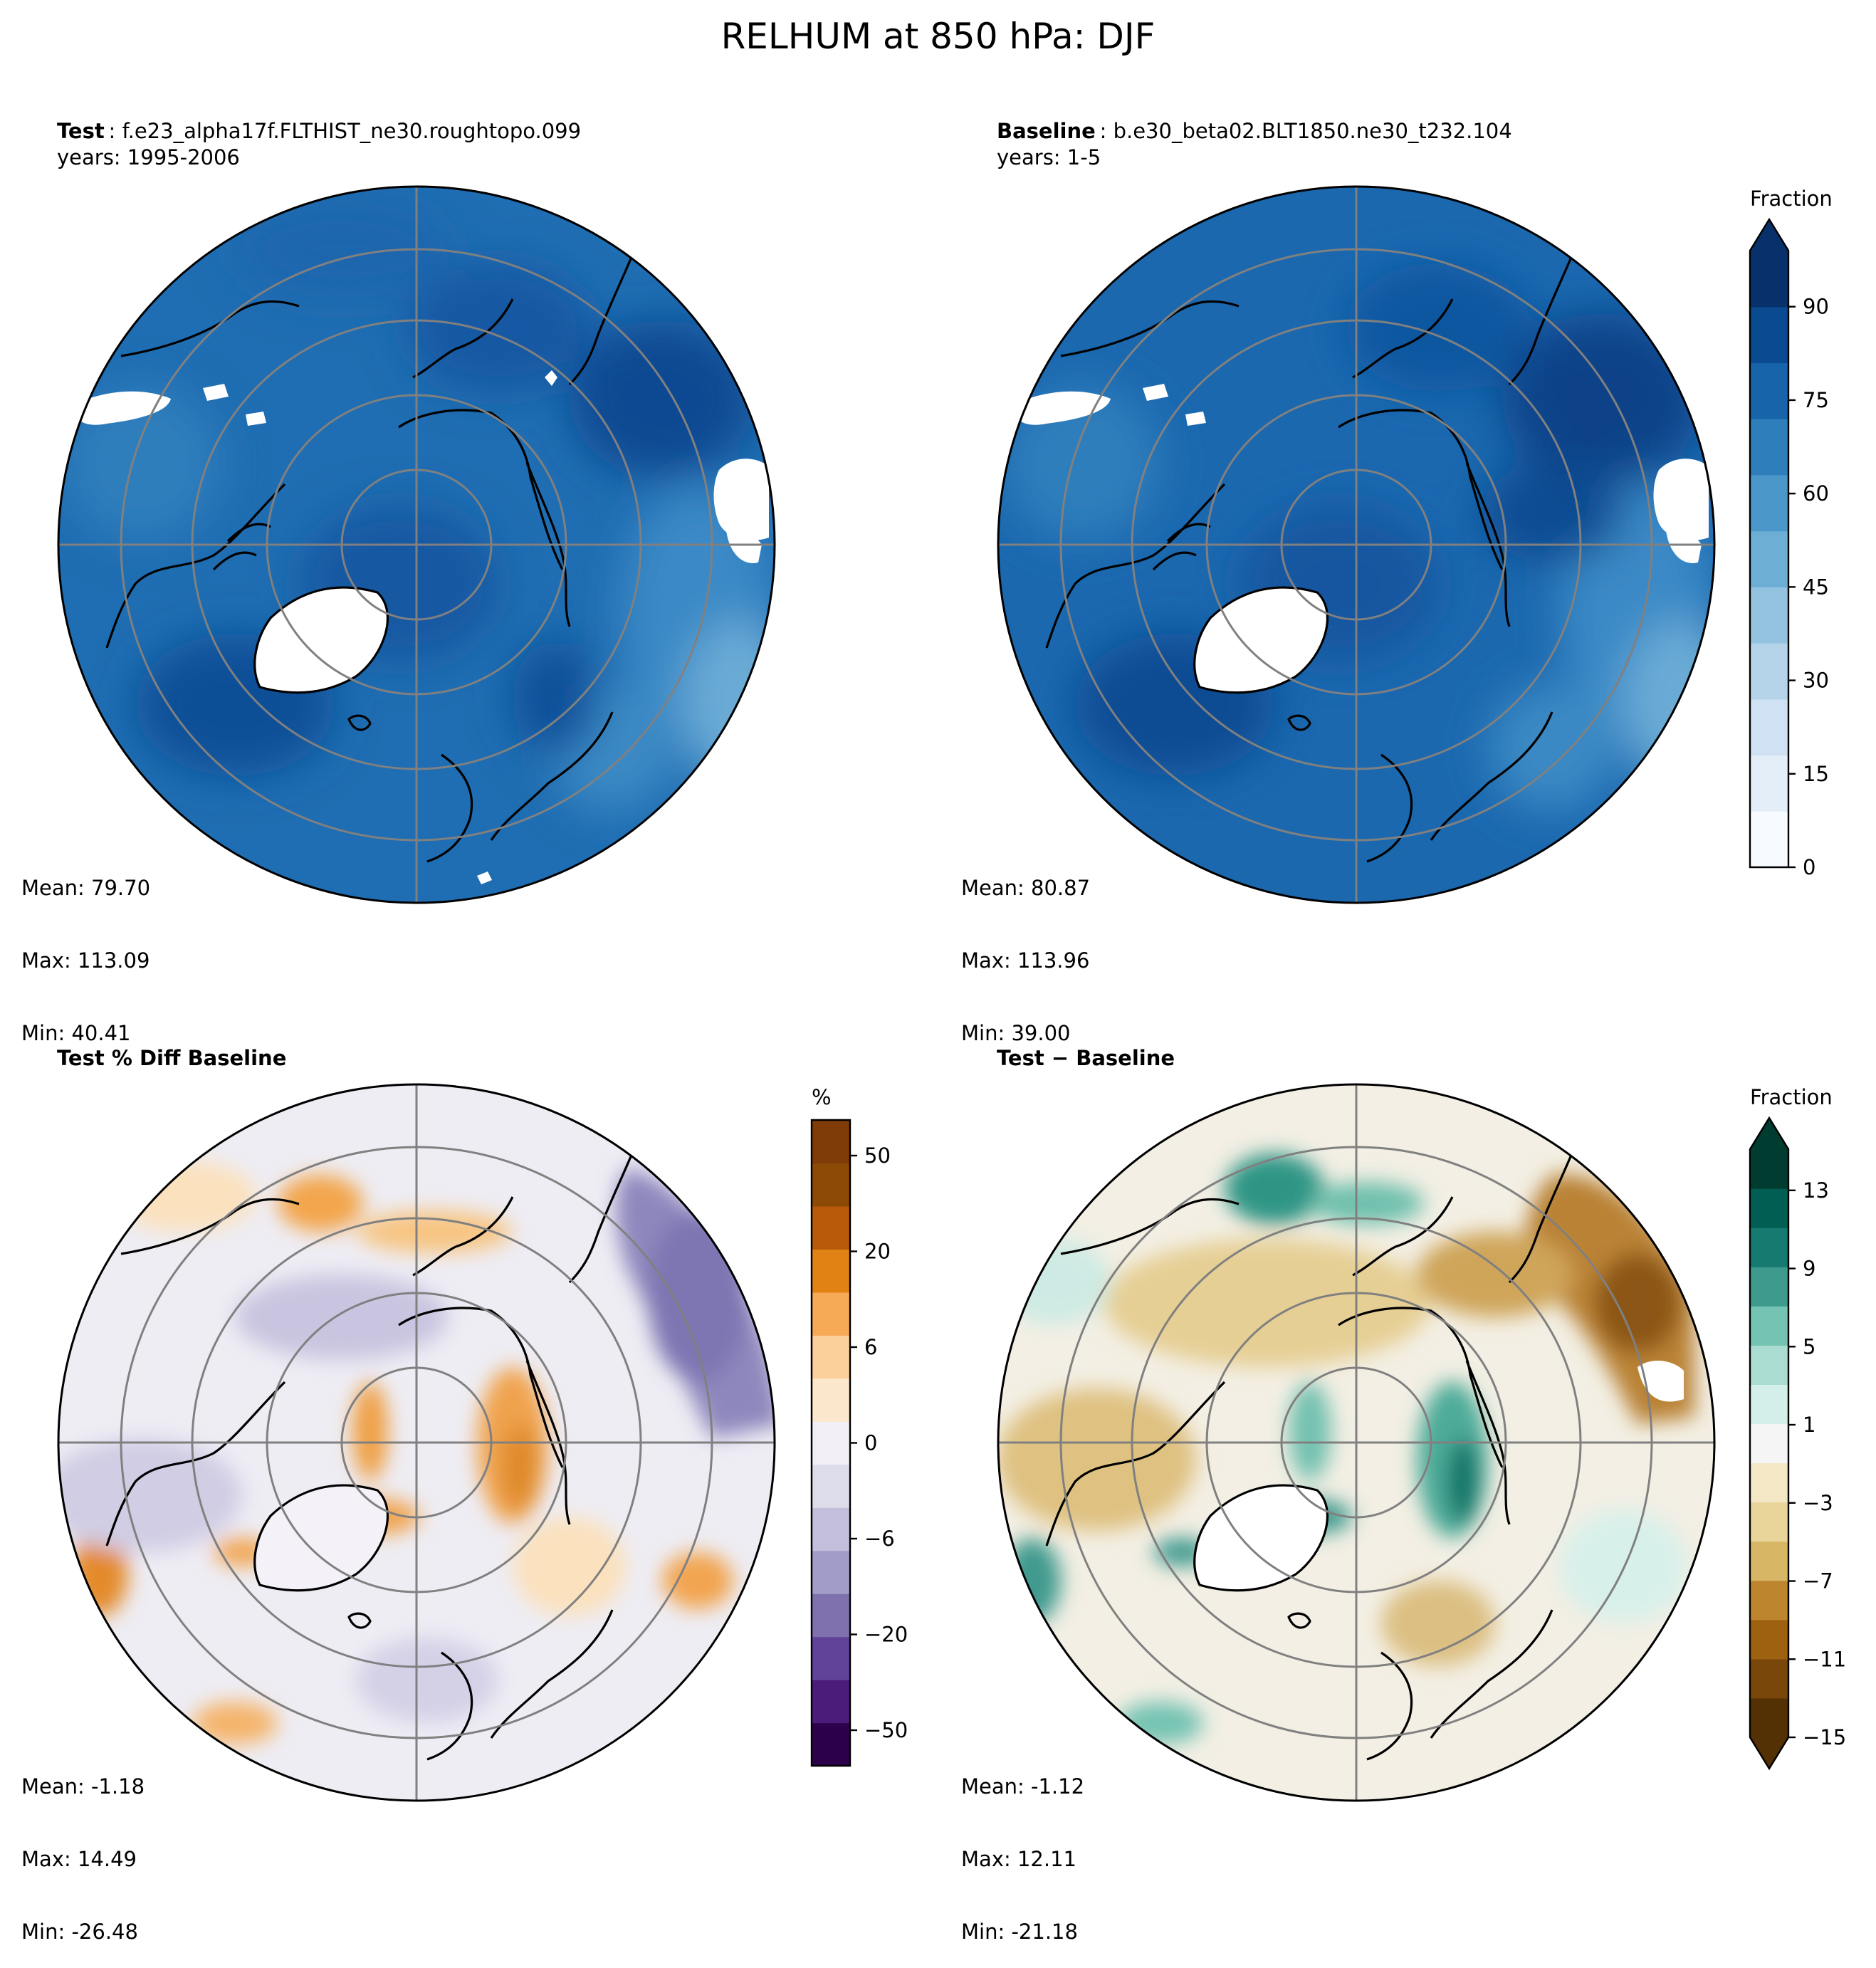 The width and height of the screenshot is (1876, 1968). What do you see at coordinates (1023, 1786) in the screenshot?
I see `diff-mean: Mean: -1.12` at bounding box center [1023, 1786].